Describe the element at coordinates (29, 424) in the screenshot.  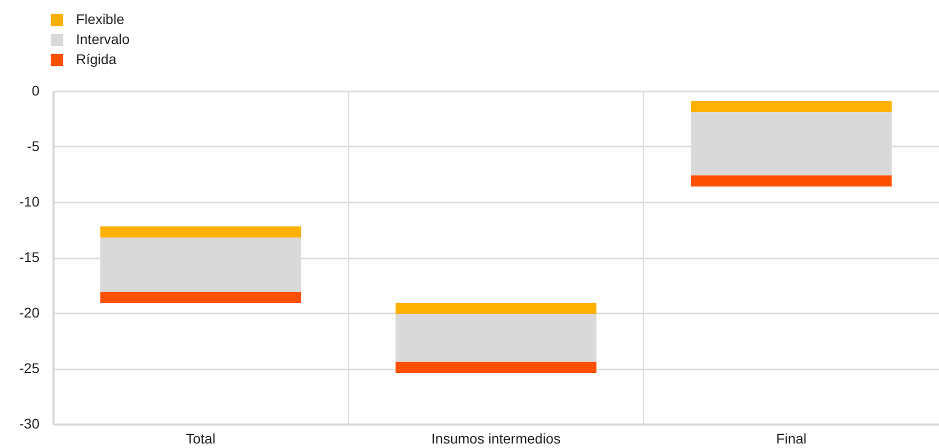
I see `y-tick-label: -30` at that location.